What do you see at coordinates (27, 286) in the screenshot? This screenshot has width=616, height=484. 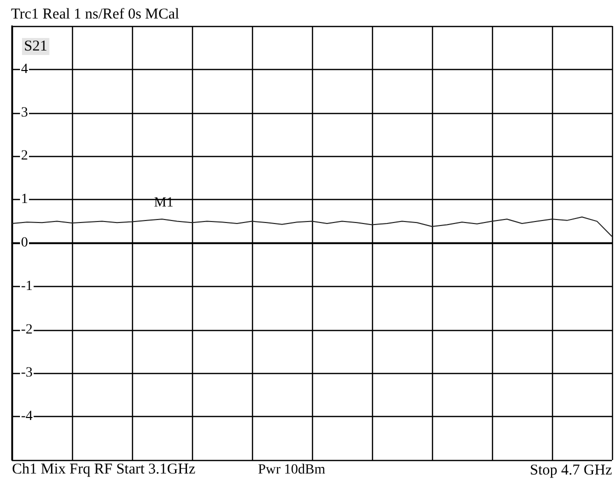 I see `y-tick-label: -1` at bounding box center [27, 286].